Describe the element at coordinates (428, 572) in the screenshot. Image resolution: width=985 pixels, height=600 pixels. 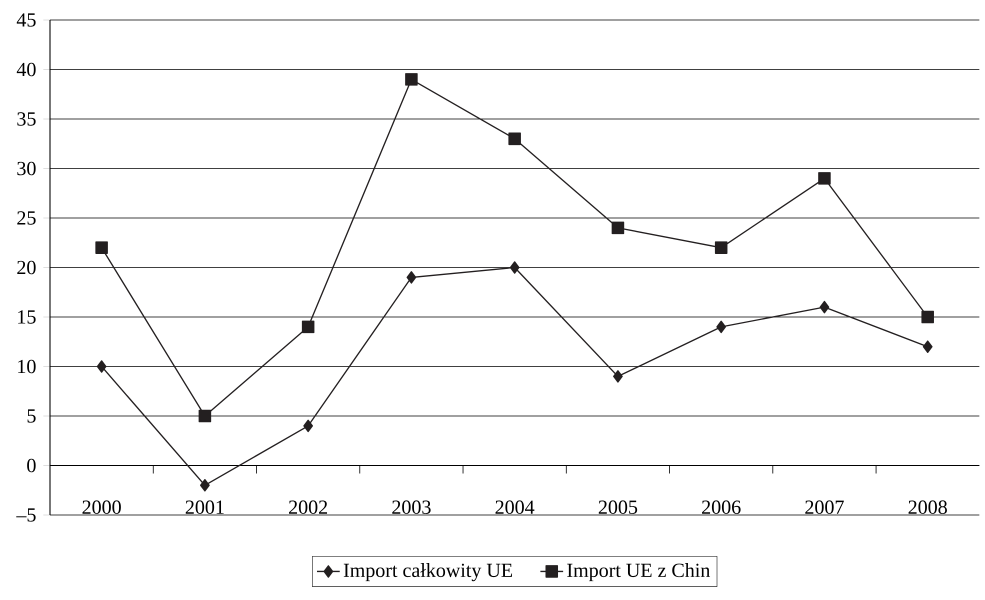
I see `legend-label: Import całkowity UE` at that location.